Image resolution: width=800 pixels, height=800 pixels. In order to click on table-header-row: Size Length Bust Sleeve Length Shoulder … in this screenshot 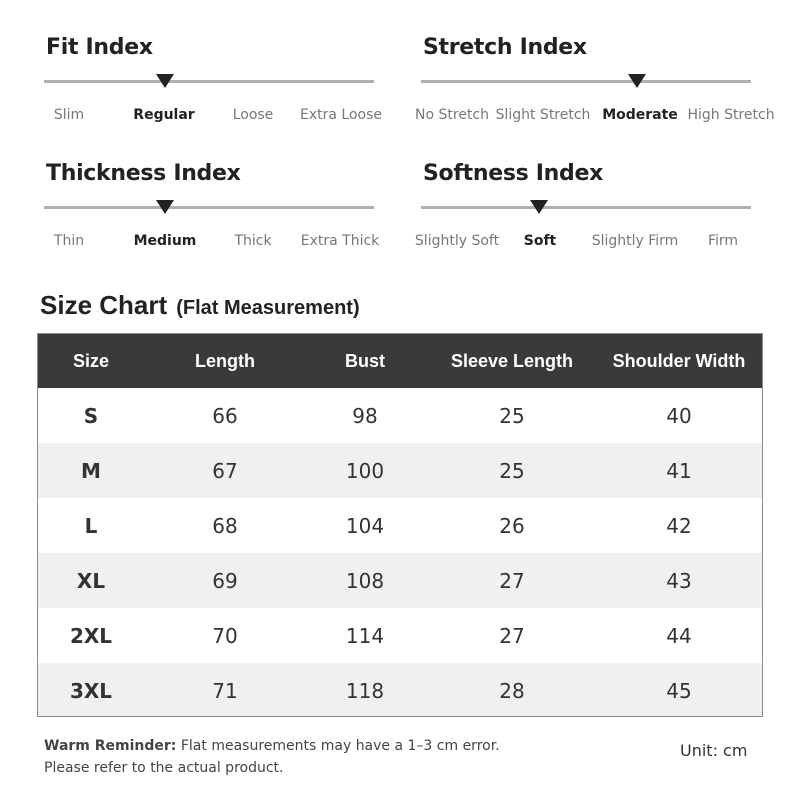, I will do `click(400, 361)`.